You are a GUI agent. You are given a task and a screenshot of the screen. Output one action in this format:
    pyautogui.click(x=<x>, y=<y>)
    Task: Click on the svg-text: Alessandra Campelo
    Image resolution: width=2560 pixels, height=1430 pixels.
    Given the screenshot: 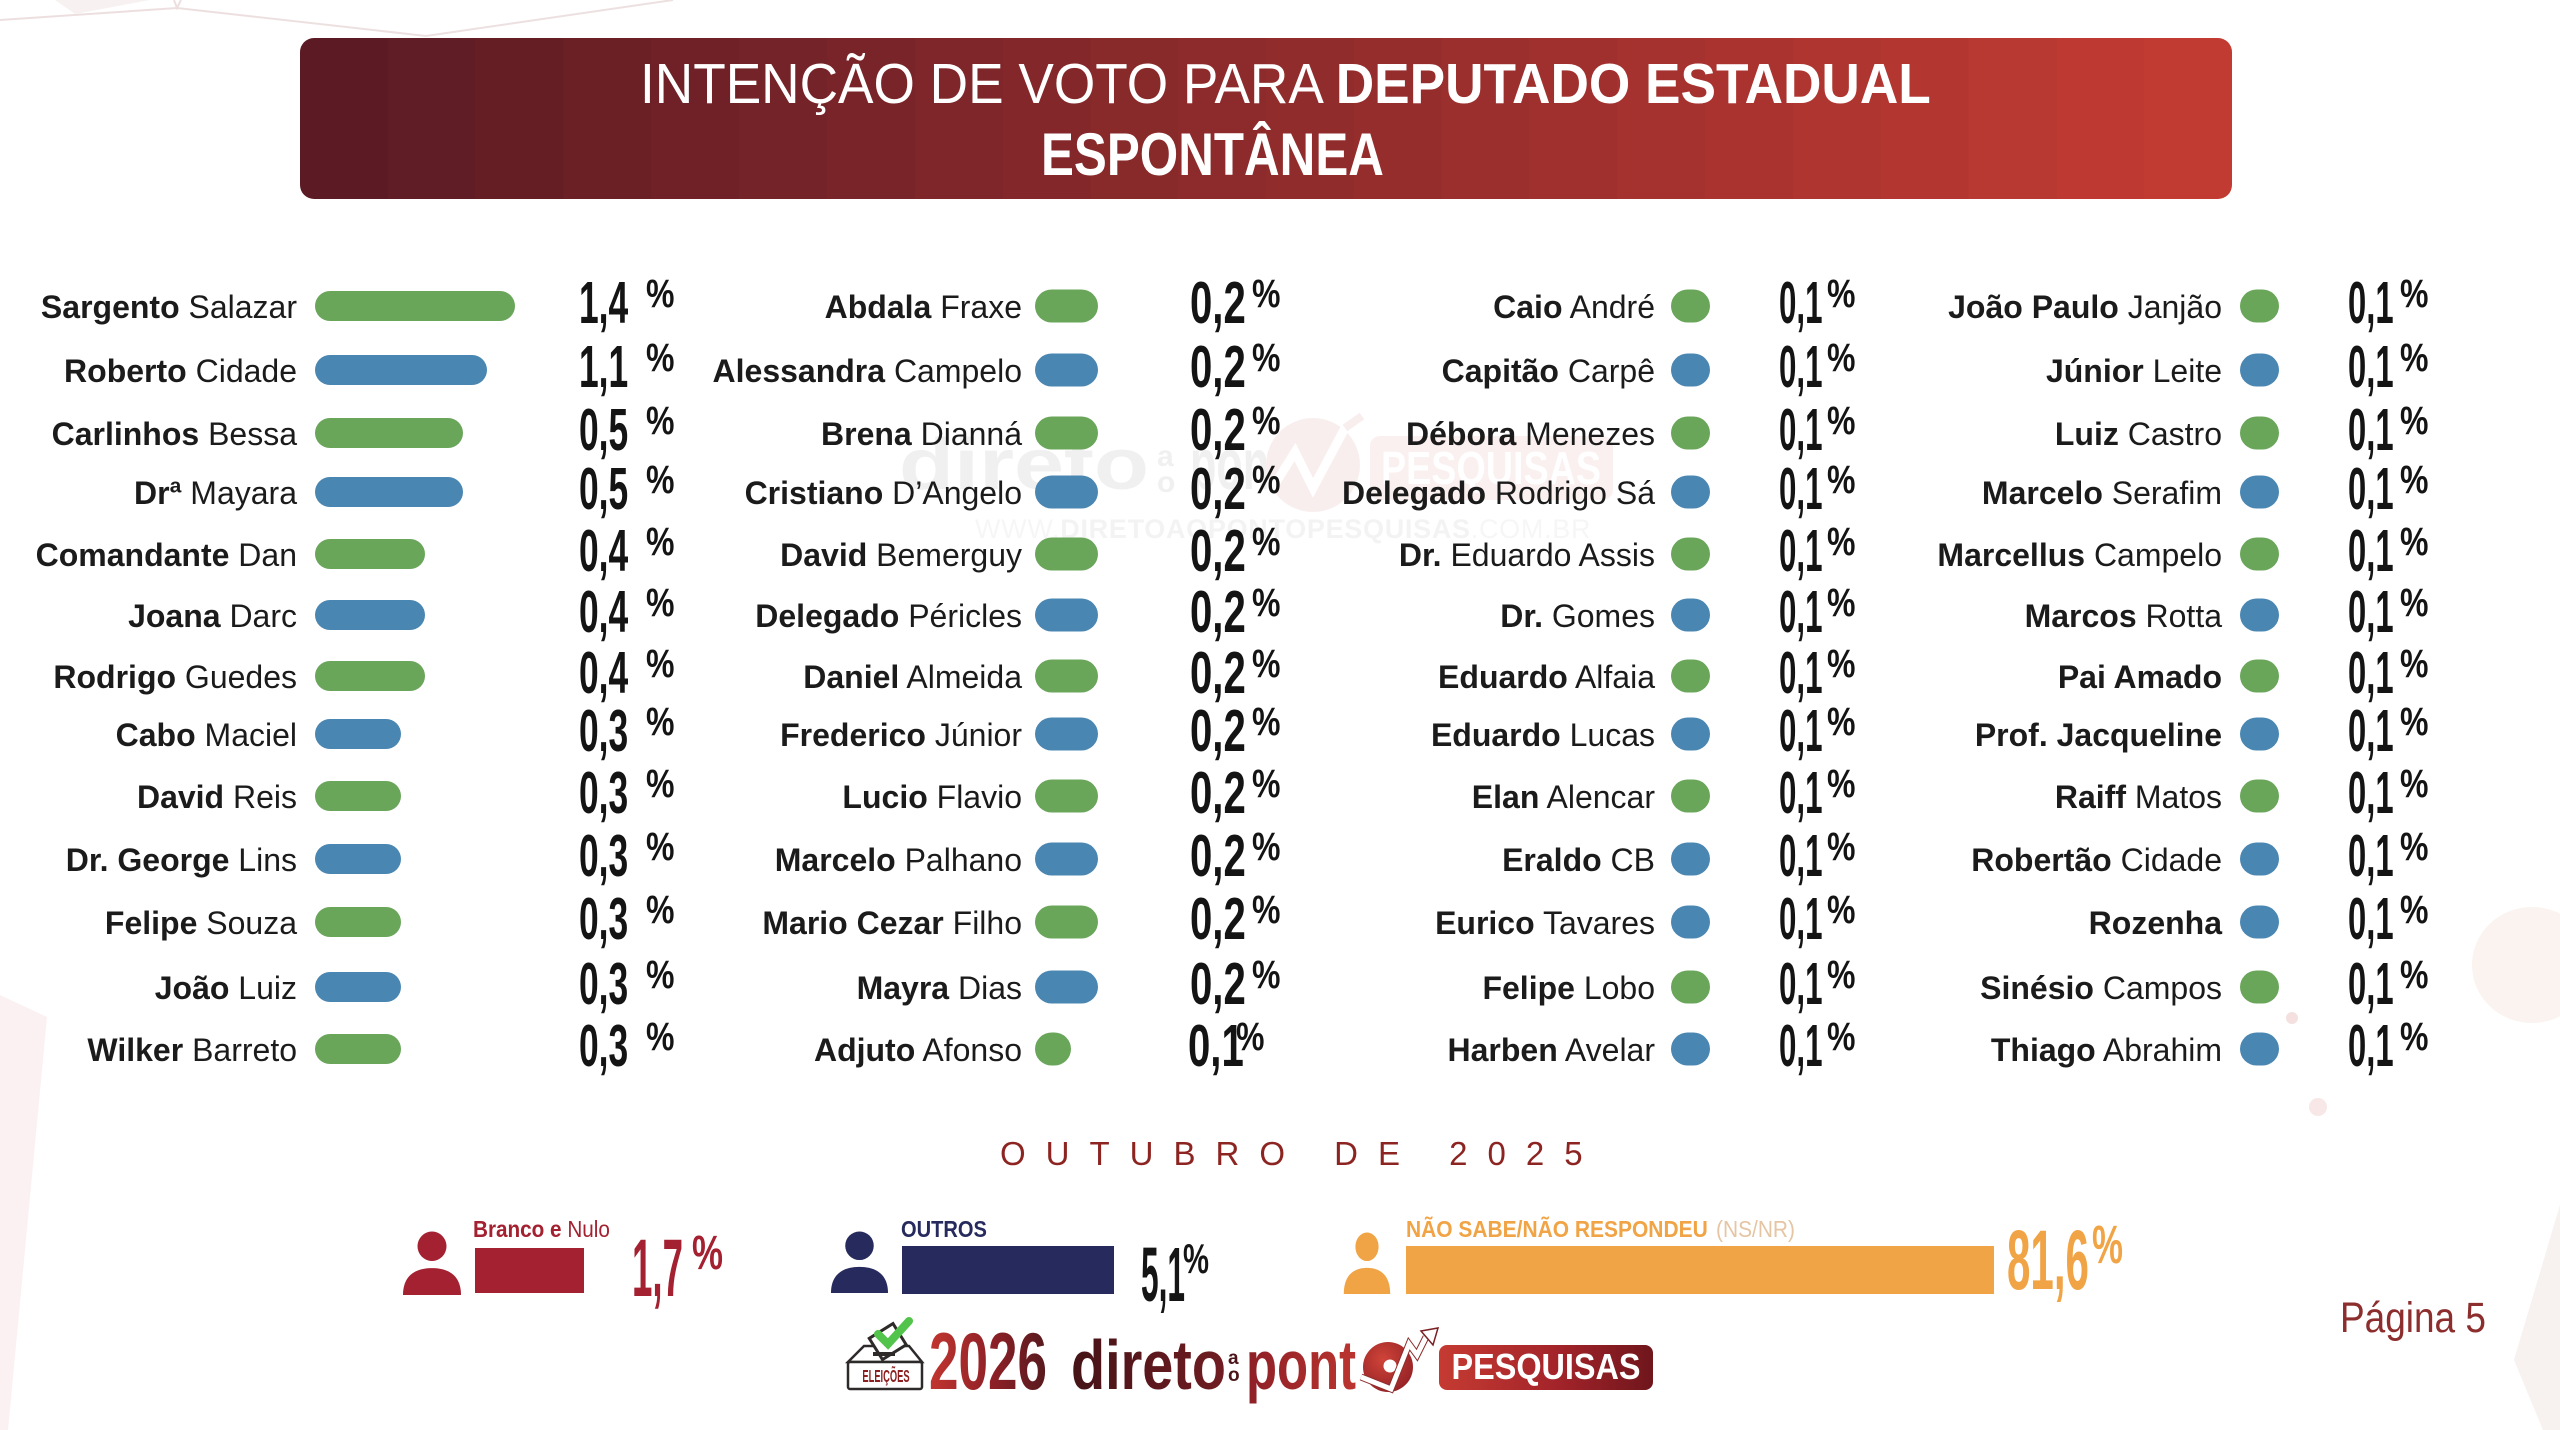 What is the action you would take?
    pyautogui.click(x=867, y=371)
    